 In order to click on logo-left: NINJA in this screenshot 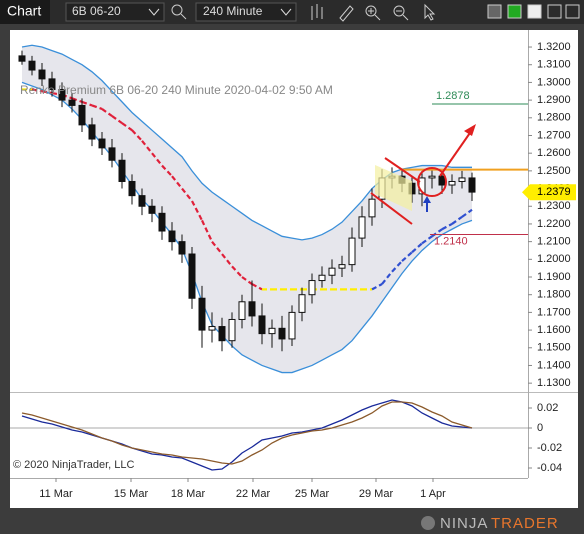, I will do `click(464, 523)`.